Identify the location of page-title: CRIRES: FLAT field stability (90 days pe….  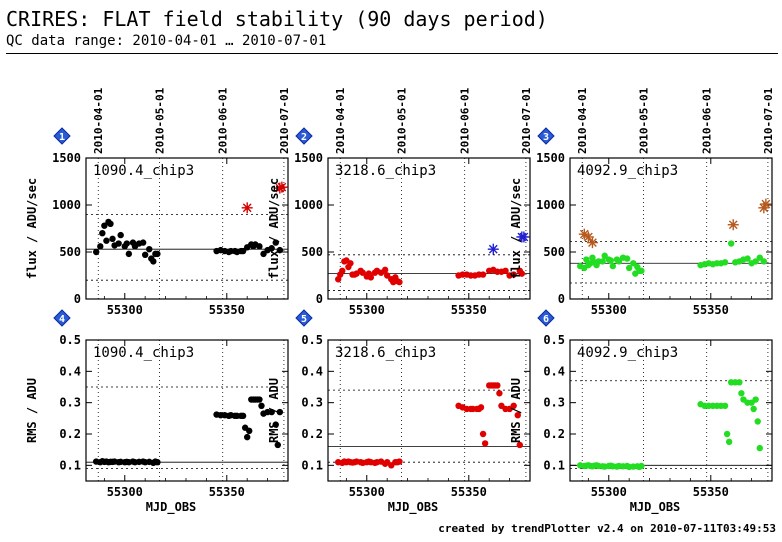
(277, 19).